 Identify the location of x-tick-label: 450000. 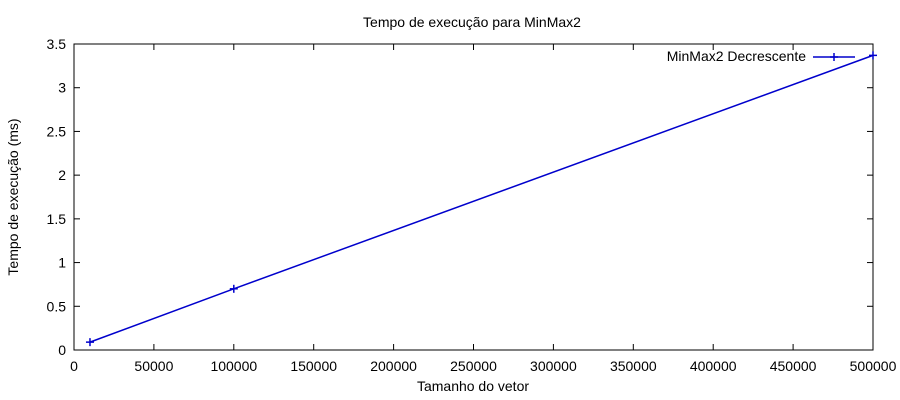
(793, 366).